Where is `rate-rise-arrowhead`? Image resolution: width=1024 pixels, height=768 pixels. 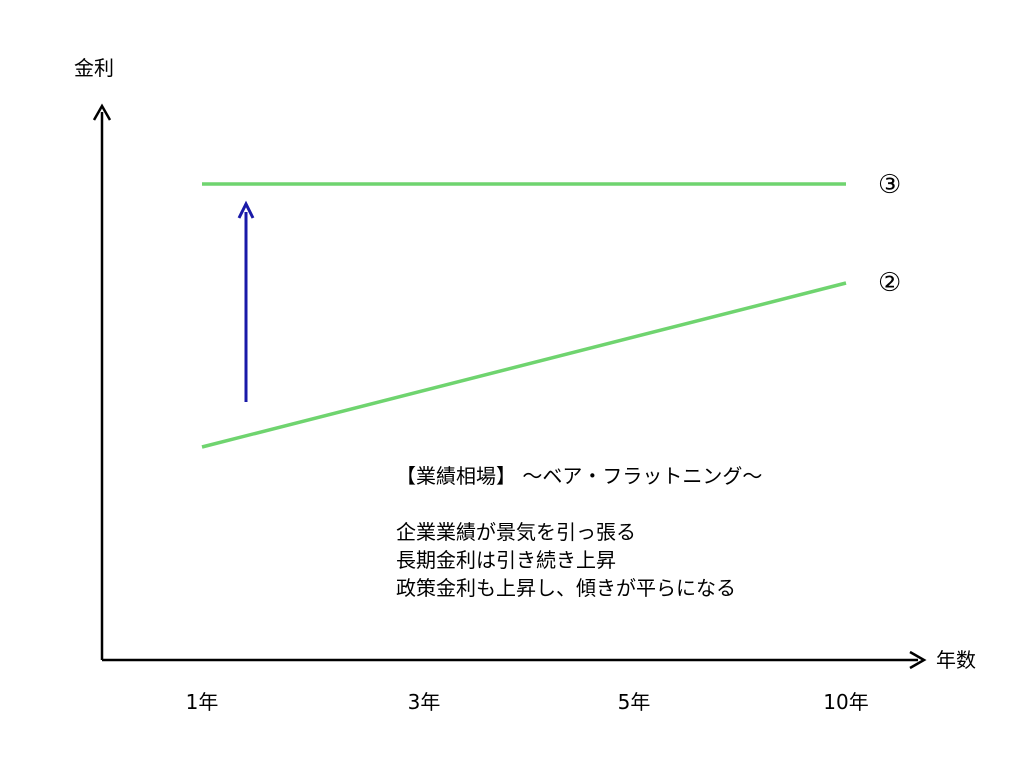
rate-rise-arrowhead is located at coordinates (246, 209).